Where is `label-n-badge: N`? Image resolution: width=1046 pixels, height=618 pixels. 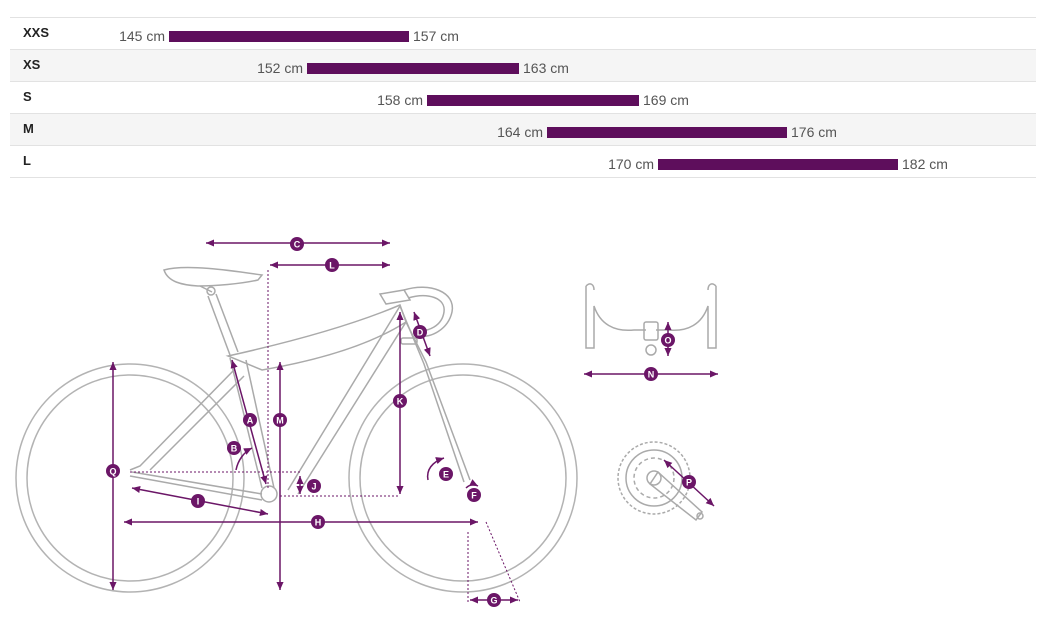 label-n-badge: N is located at coordinates (651, 374).